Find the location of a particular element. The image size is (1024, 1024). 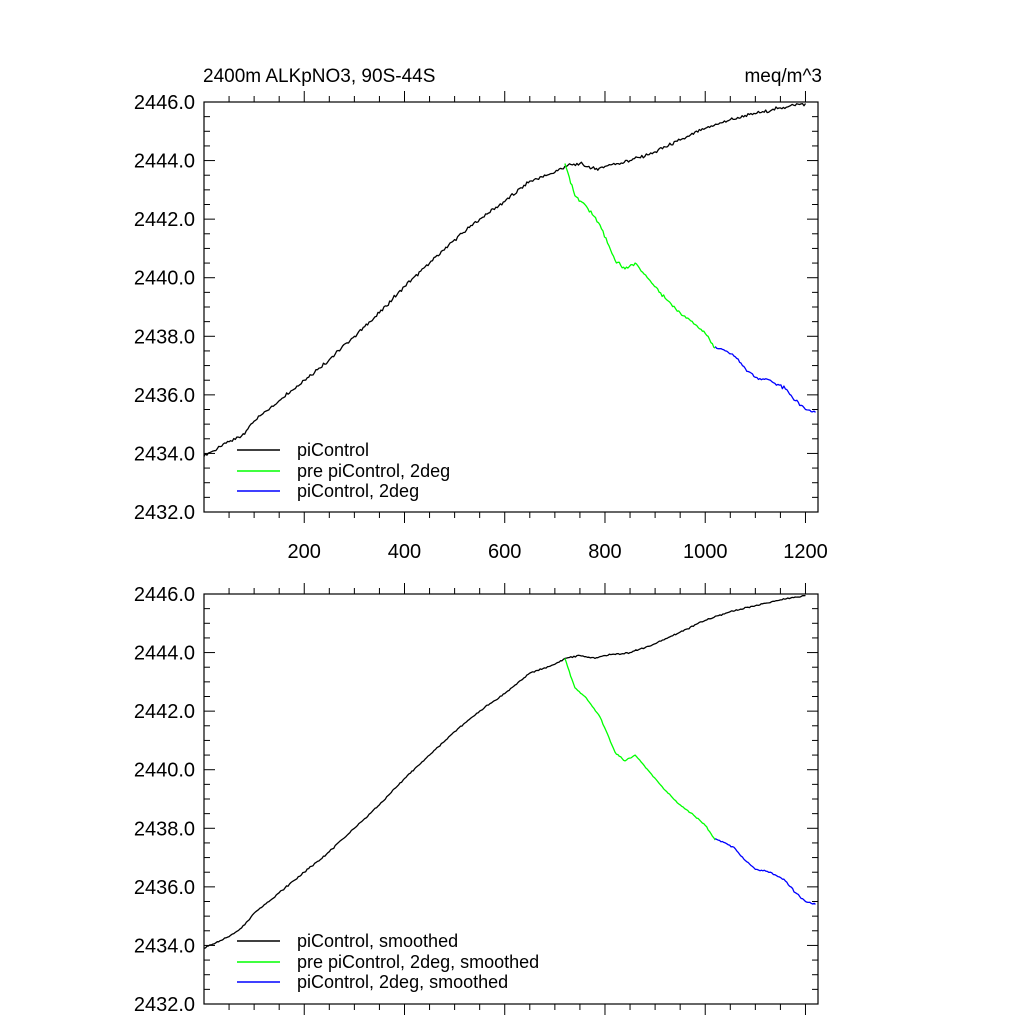

x-tick-label: 600 is located at coordinates (504, 552).